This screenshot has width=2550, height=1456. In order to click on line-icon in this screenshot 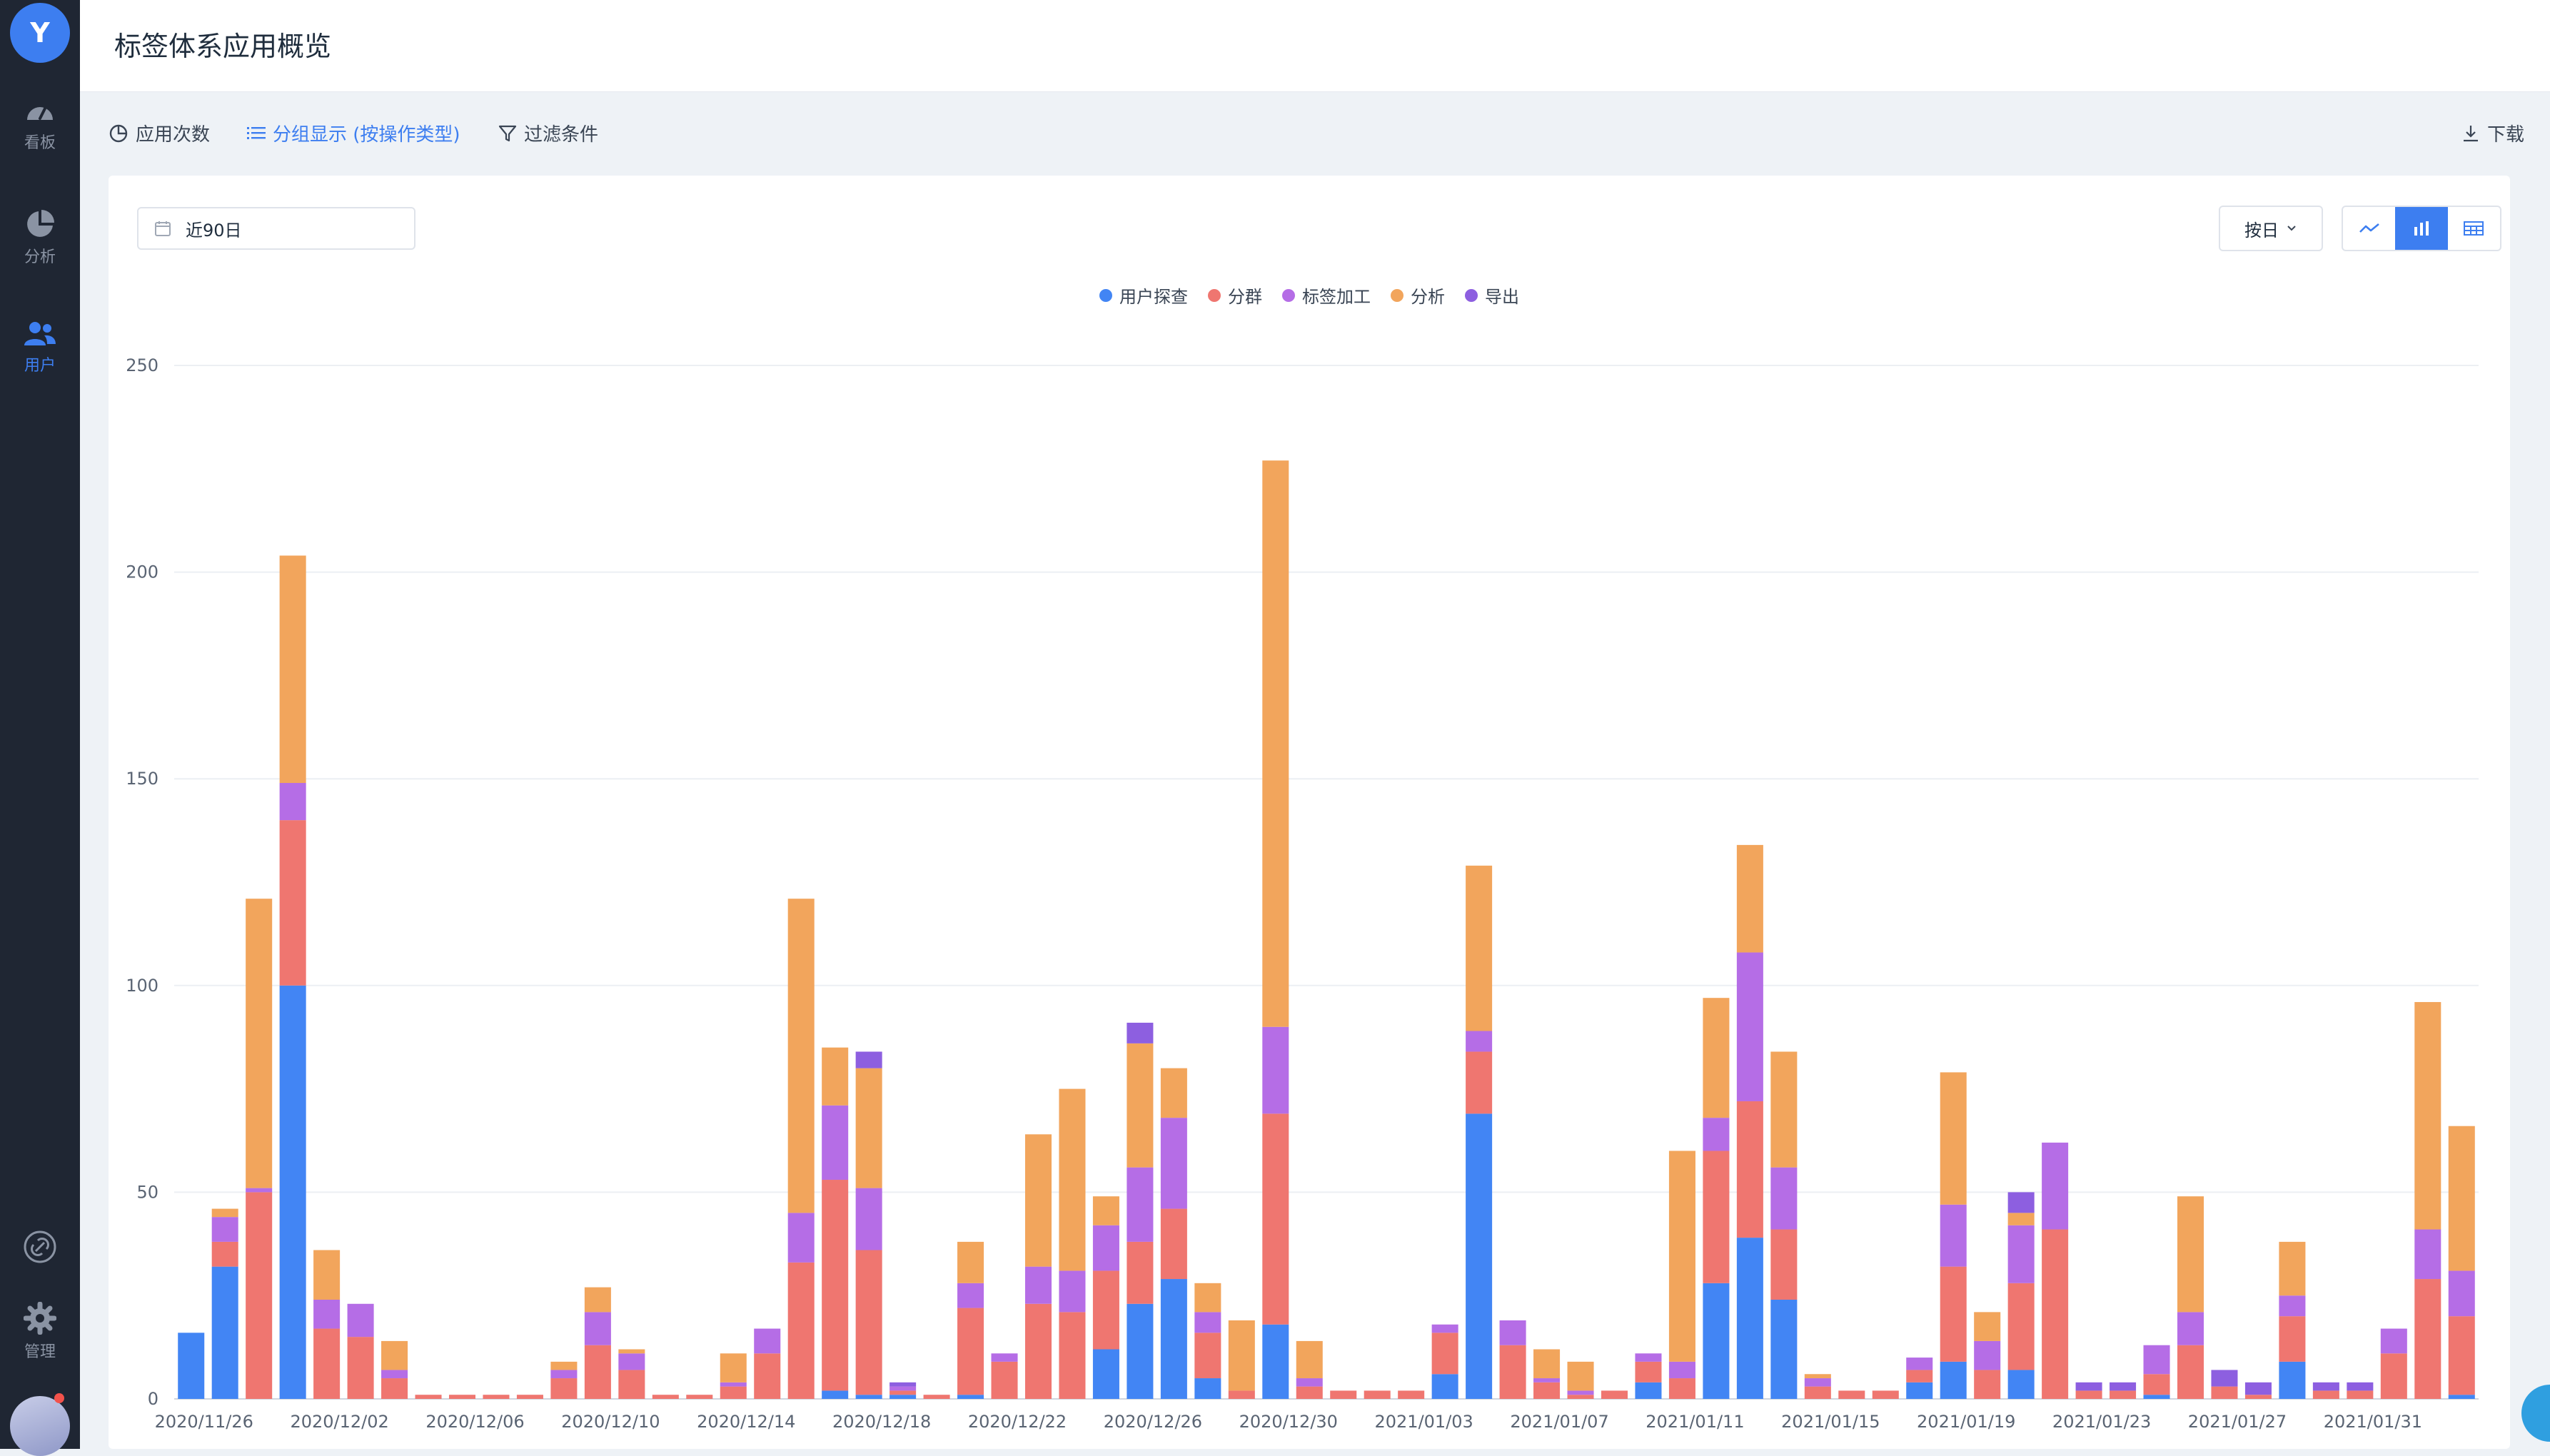, I will do `click(2369, 228)`.